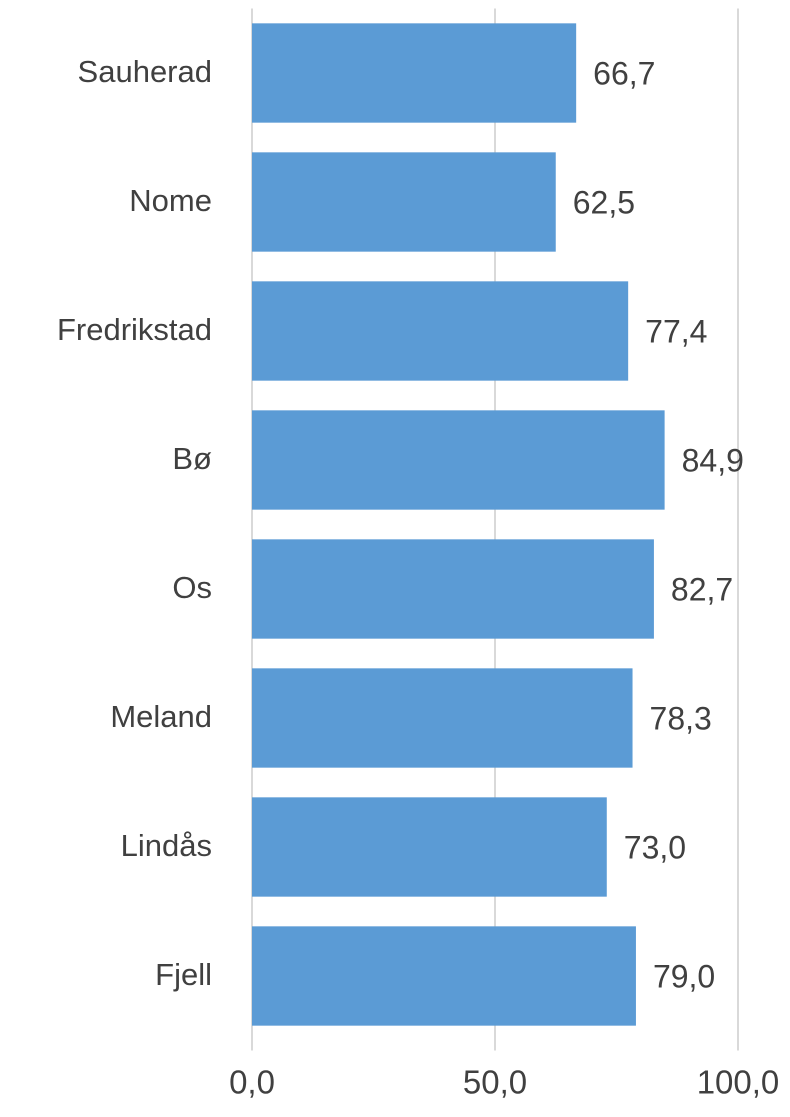 The height and width of the screenshot is (1117, 790). I want to click on y-tick-label: Nome, so click(170, 200).